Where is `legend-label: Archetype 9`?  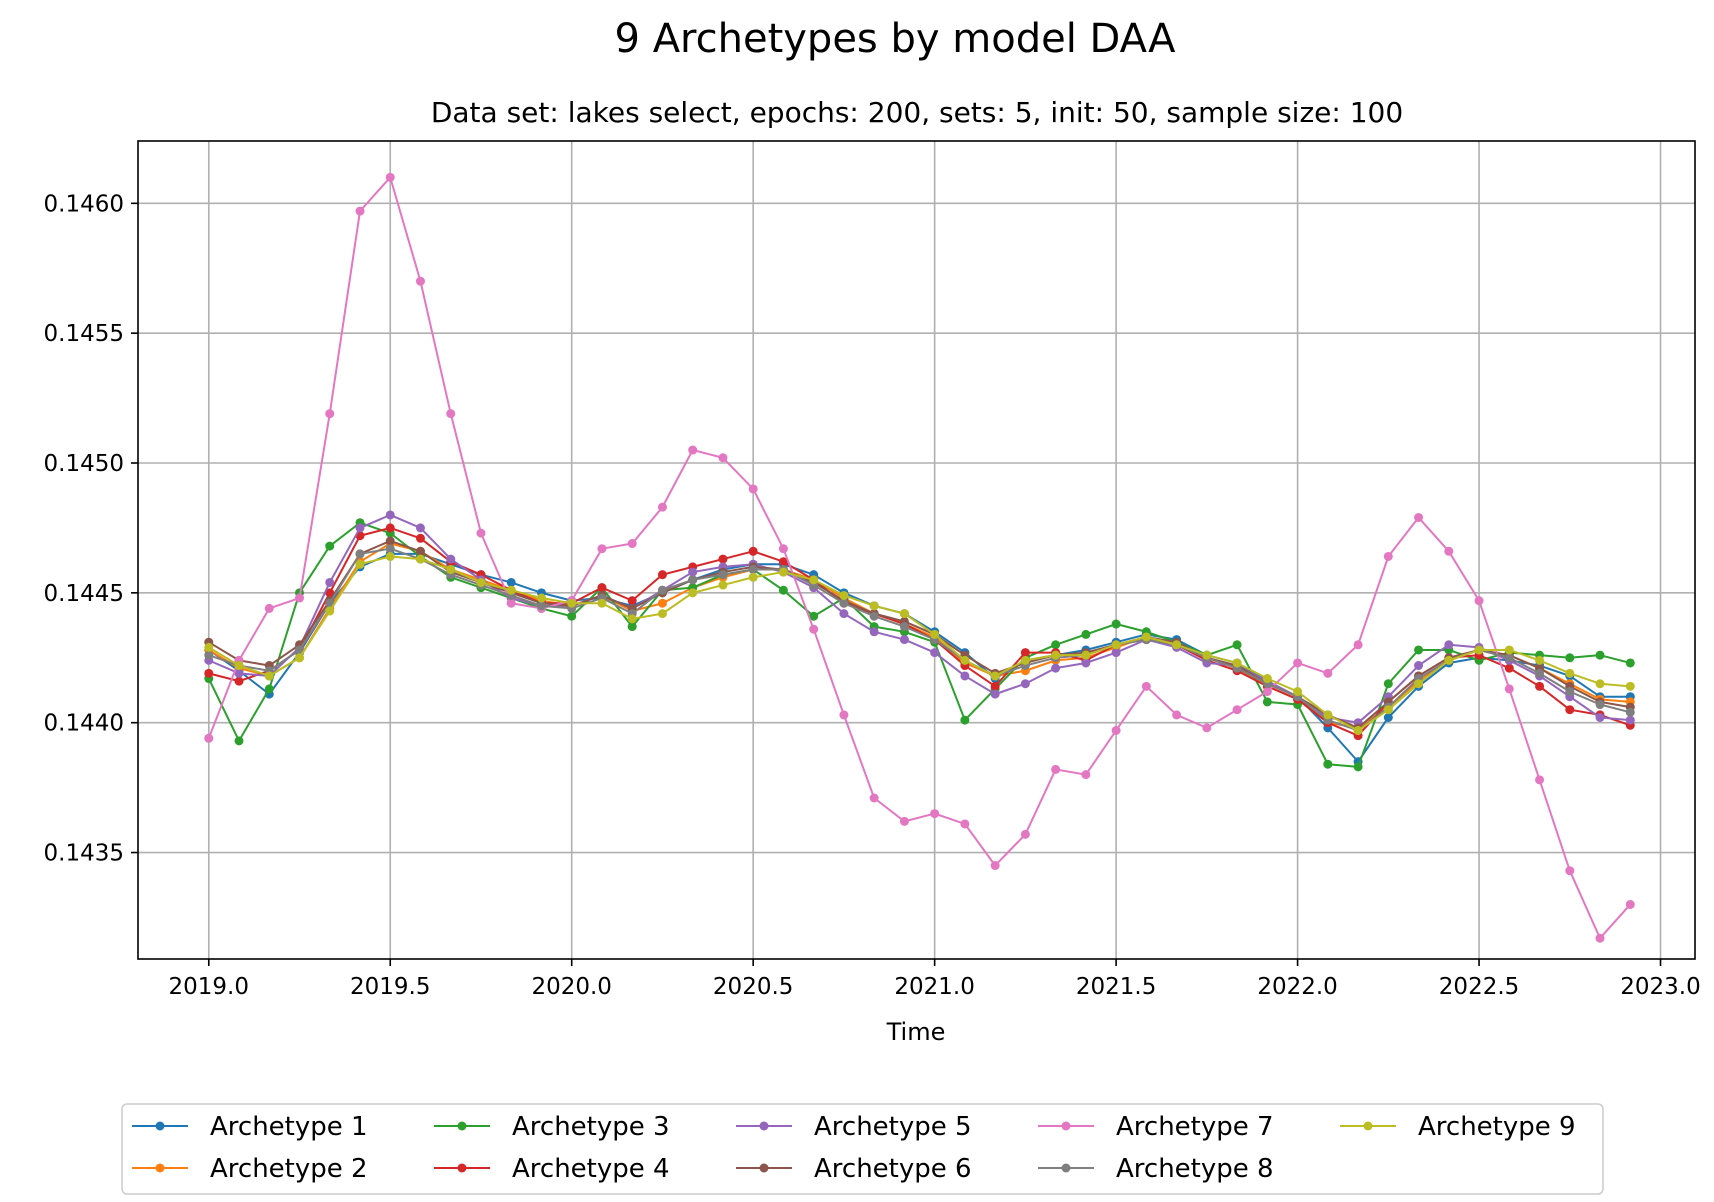 legend-label: Archetype 9 is located at coordinates (1497, 1127).